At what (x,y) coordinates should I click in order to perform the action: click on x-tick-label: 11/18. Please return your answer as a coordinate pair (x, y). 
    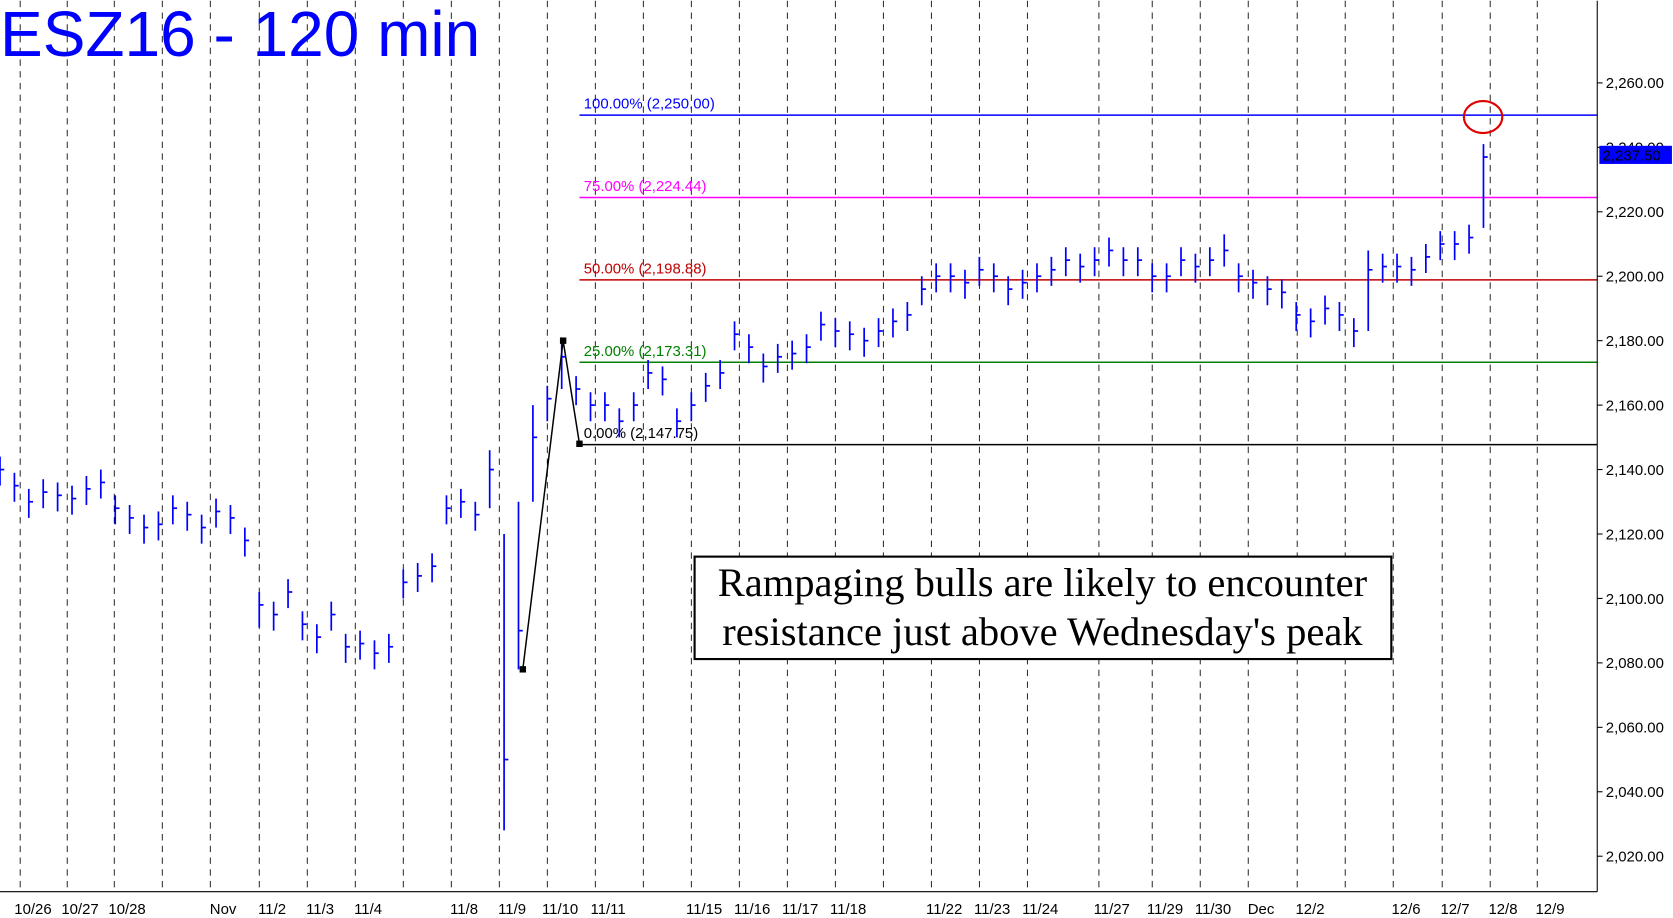
    Looking at the image, I should click on (848, 909).